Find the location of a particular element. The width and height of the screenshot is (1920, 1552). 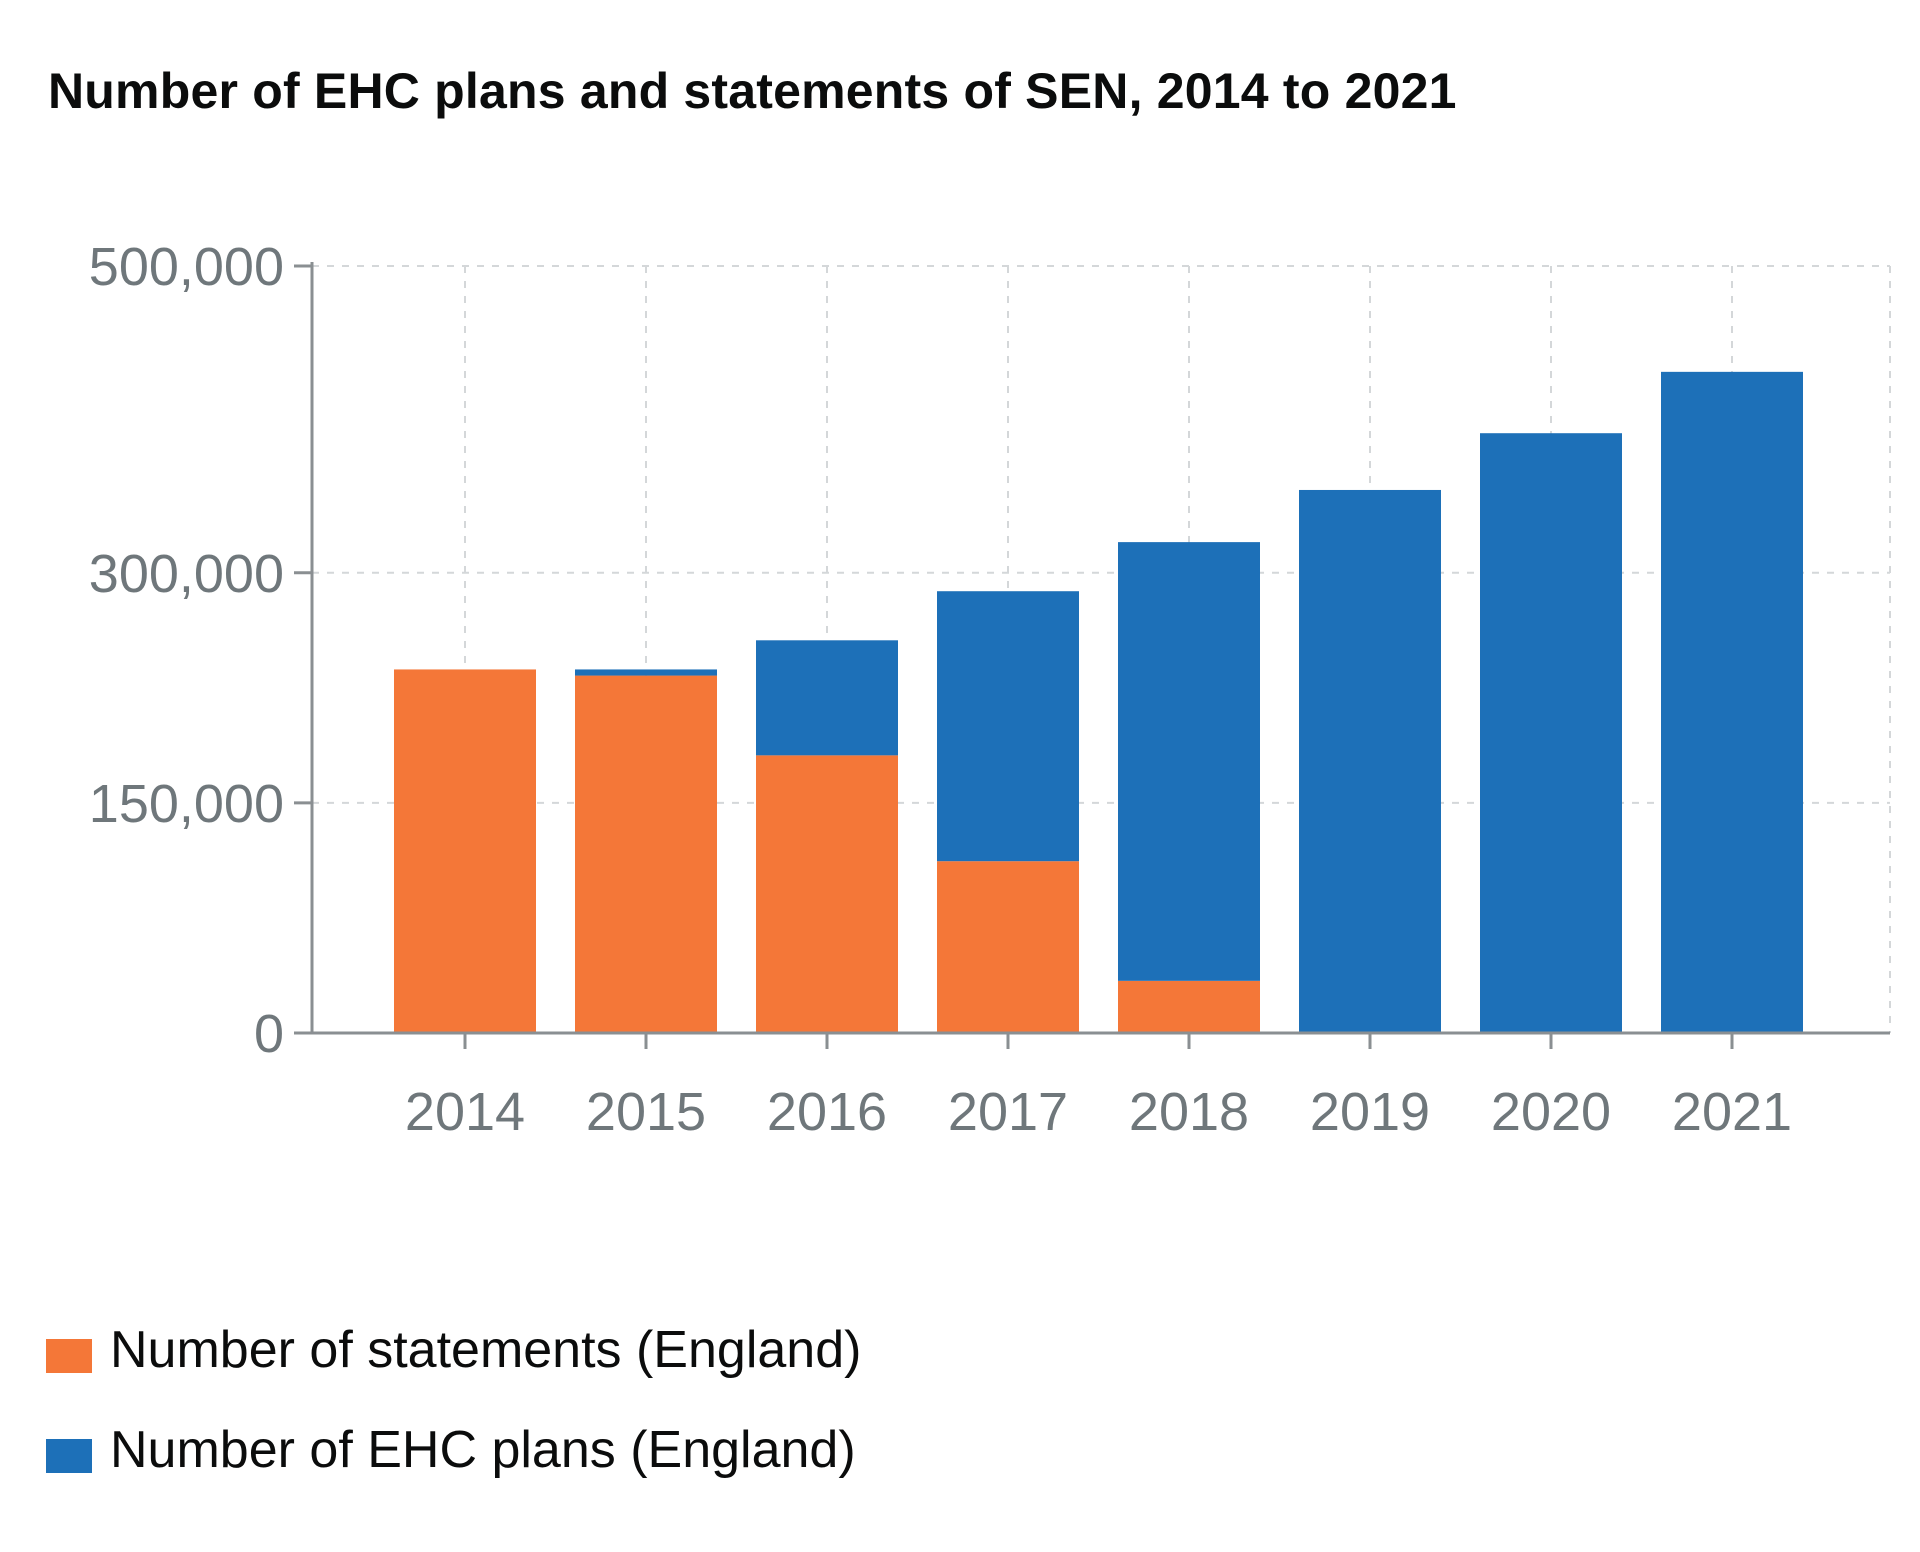

x-tick-label-2016: 2016 is located at coordinates (827, 1112).